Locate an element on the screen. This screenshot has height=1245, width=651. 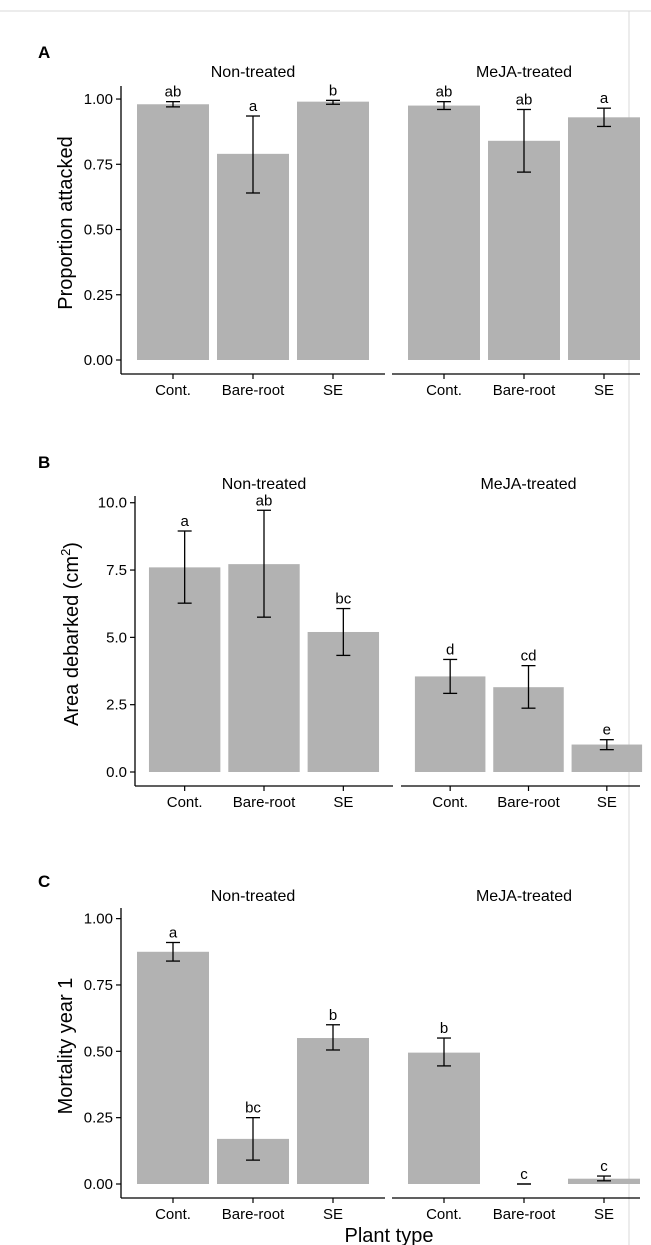
facet-0: Non-treated a Cont. bc Bare-root b SE is located at coordinates (253, 1055).